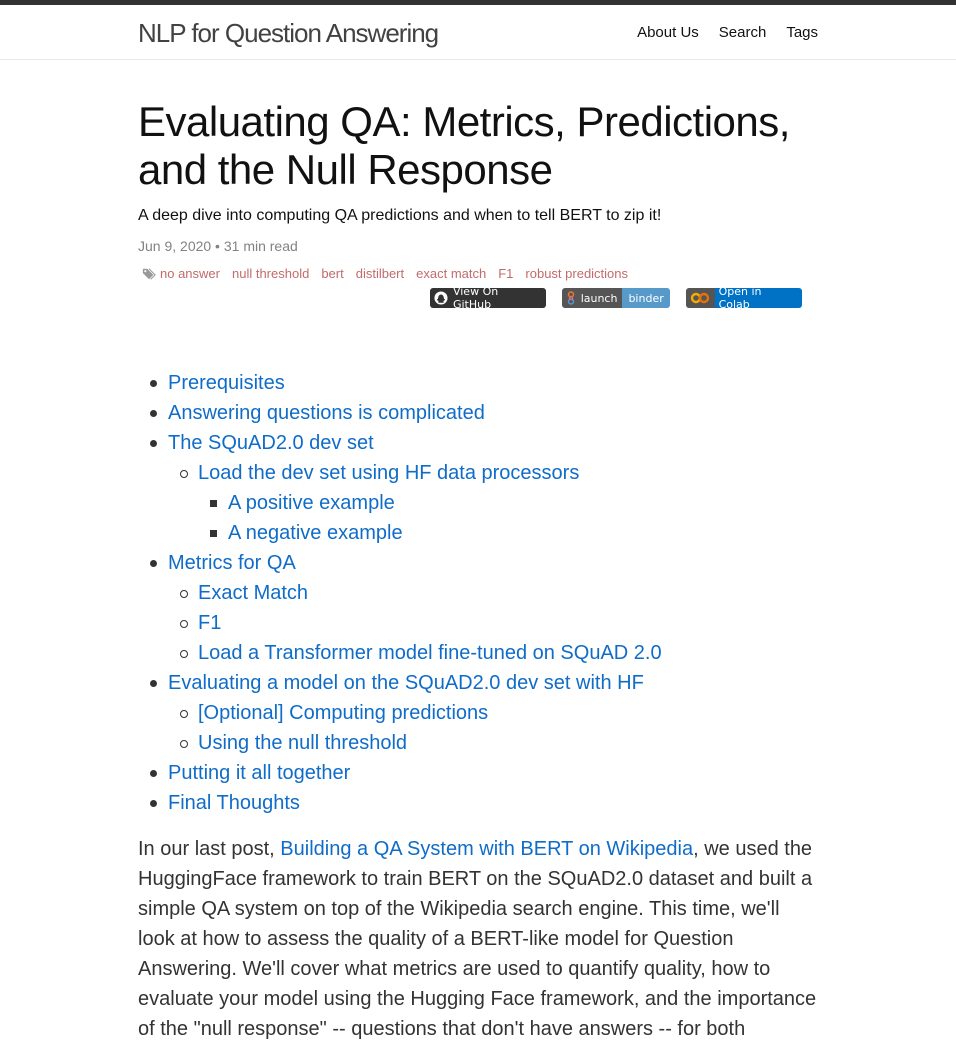 This screenshot has width=956, height=1050. I want to click on toc-link-f1: F1, so click(210, 623).